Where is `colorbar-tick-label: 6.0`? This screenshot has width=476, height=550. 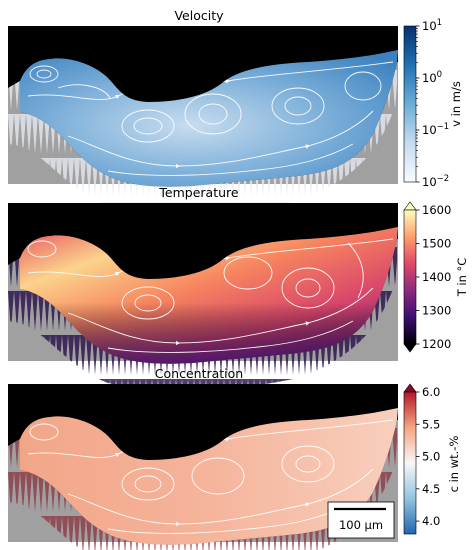
colorbar-tick-label: 6.0 is located at coordinates (431, 392).